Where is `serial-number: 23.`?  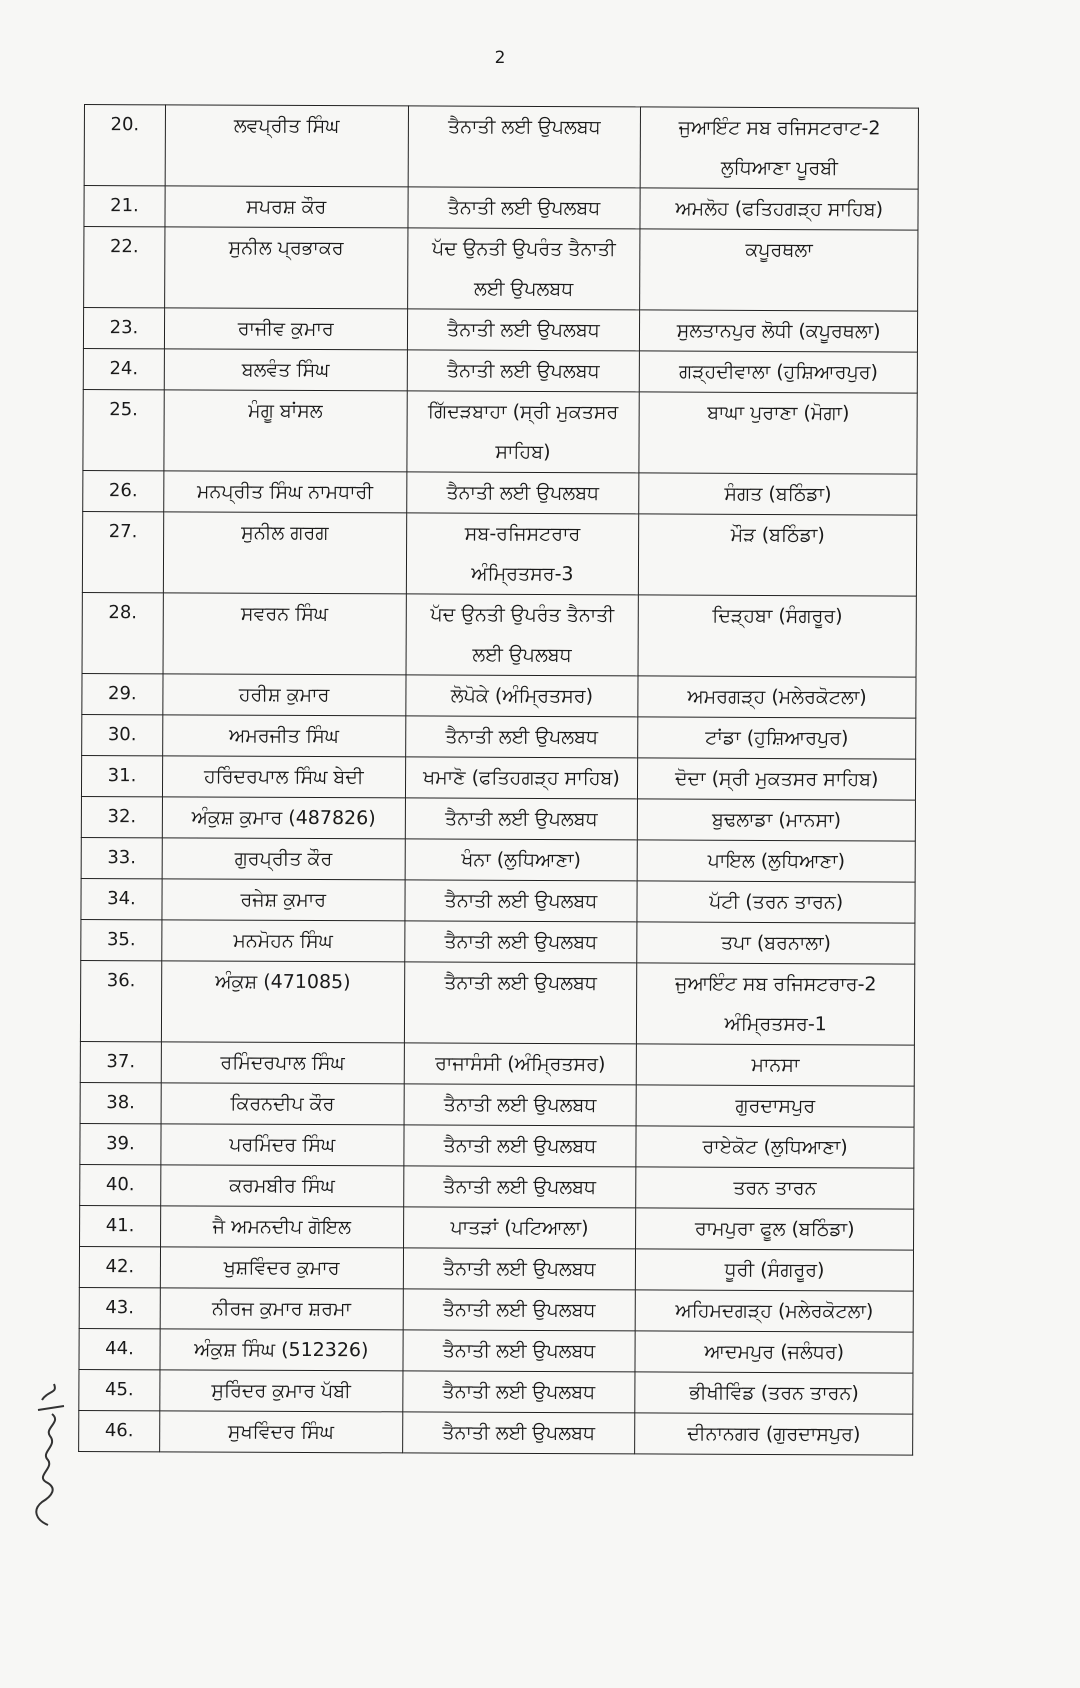 serial-number: 23. is located at coordinates (124, 328).